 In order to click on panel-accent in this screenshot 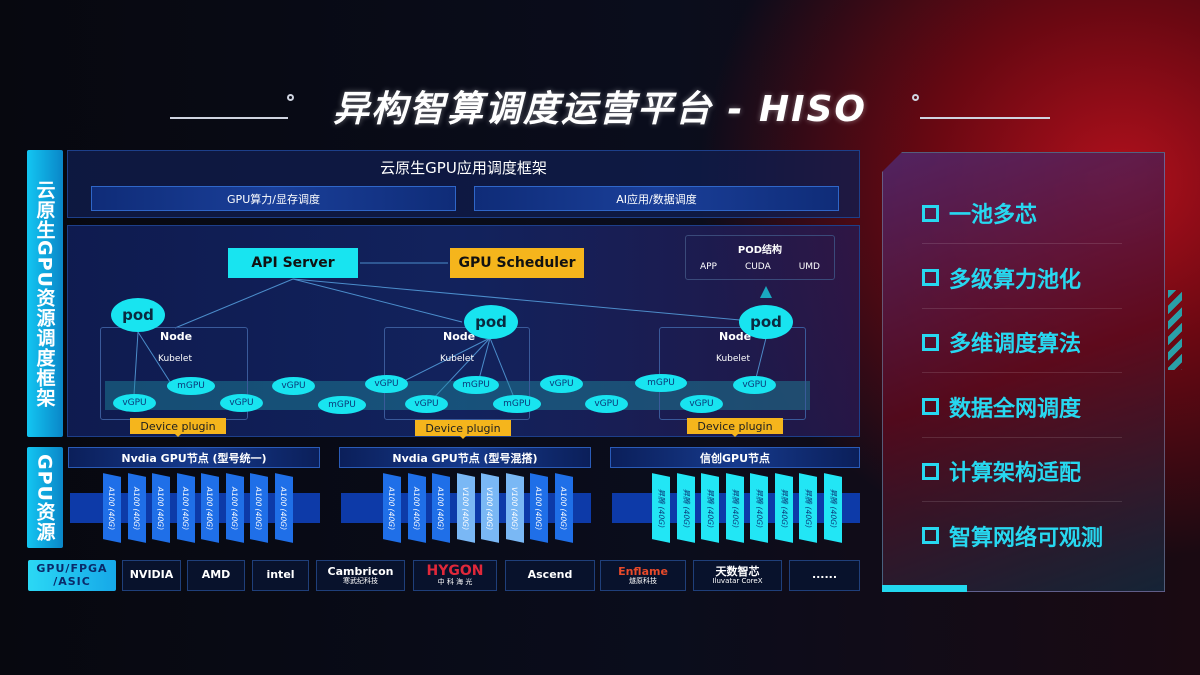, I will do `click(924, 588)`.